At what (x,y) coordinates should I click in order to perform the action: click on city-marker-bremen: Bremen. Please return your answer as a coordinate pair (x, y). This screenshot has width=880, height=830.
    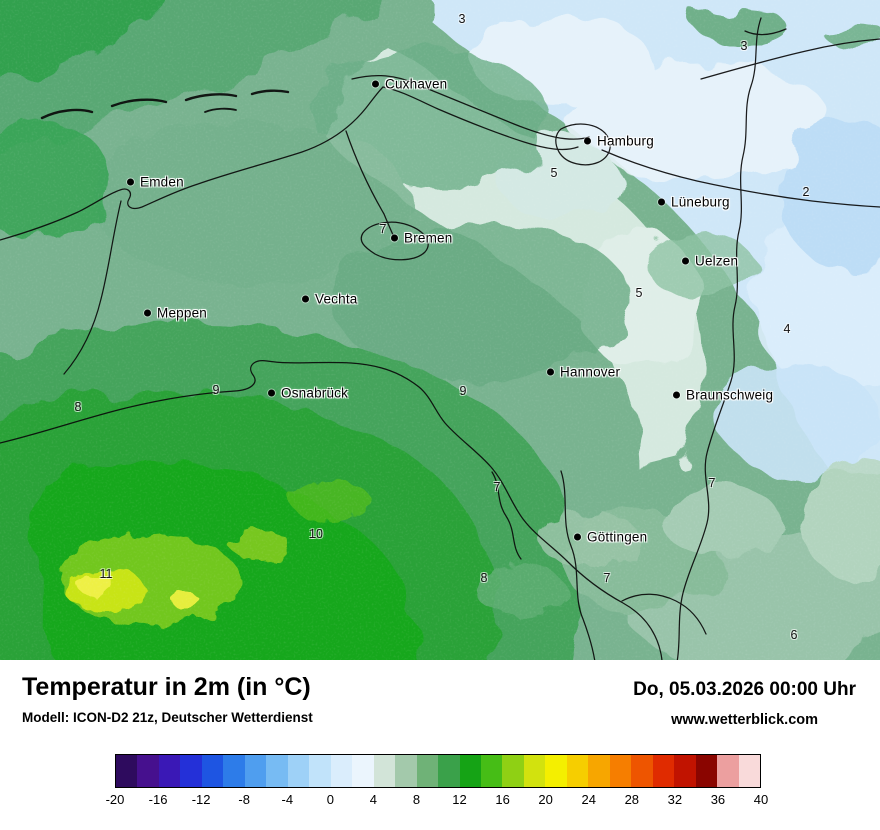
    Looking at the image, I should click on (421, 238).